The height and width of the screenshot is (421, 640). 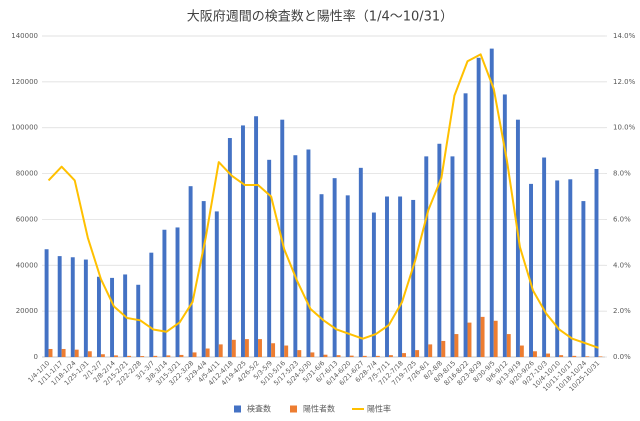 What do you see at coordinates (27, 219) in the screenshot?
I see `y-tick-label: 60000` at bounding box center [27, 219].